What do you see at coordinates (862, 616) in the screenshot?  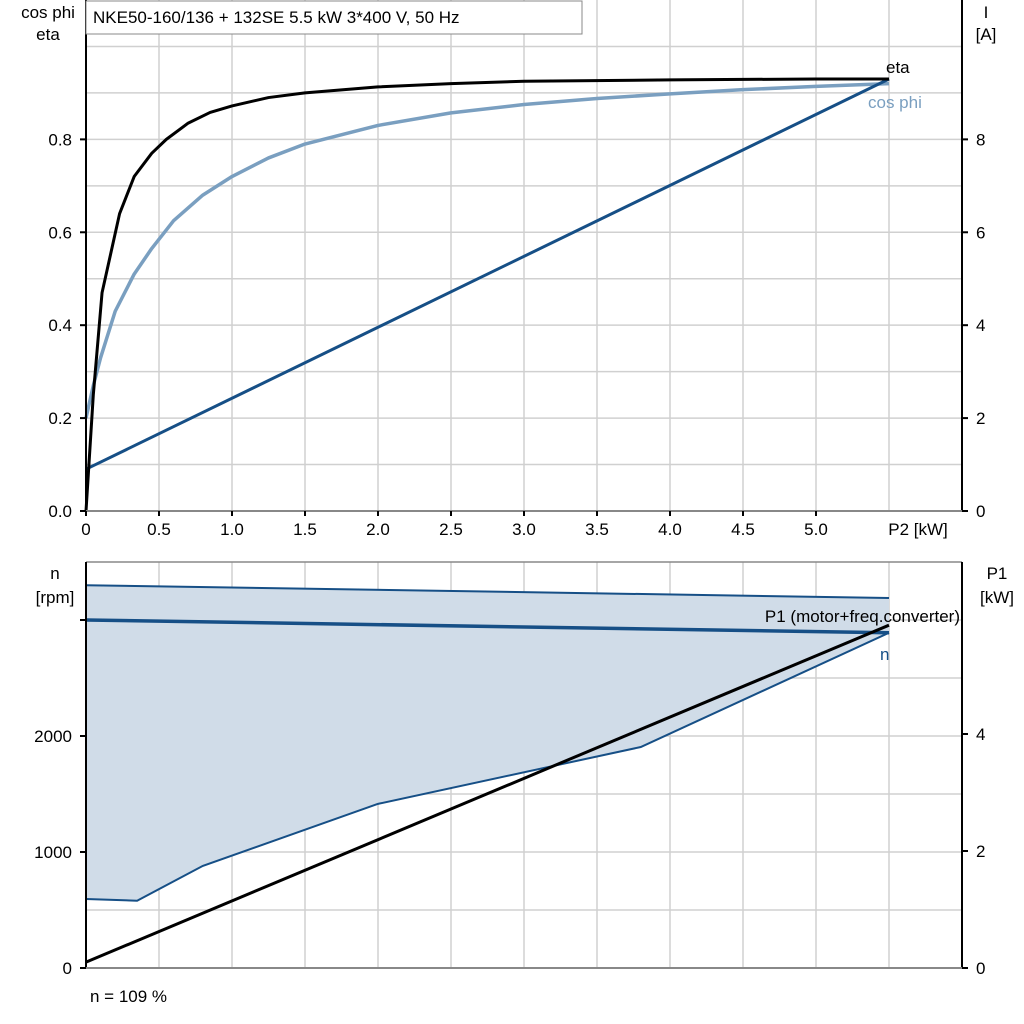 I see `p1-label: P1 (motor+freq.converter)` at bounding box center [862, 616].